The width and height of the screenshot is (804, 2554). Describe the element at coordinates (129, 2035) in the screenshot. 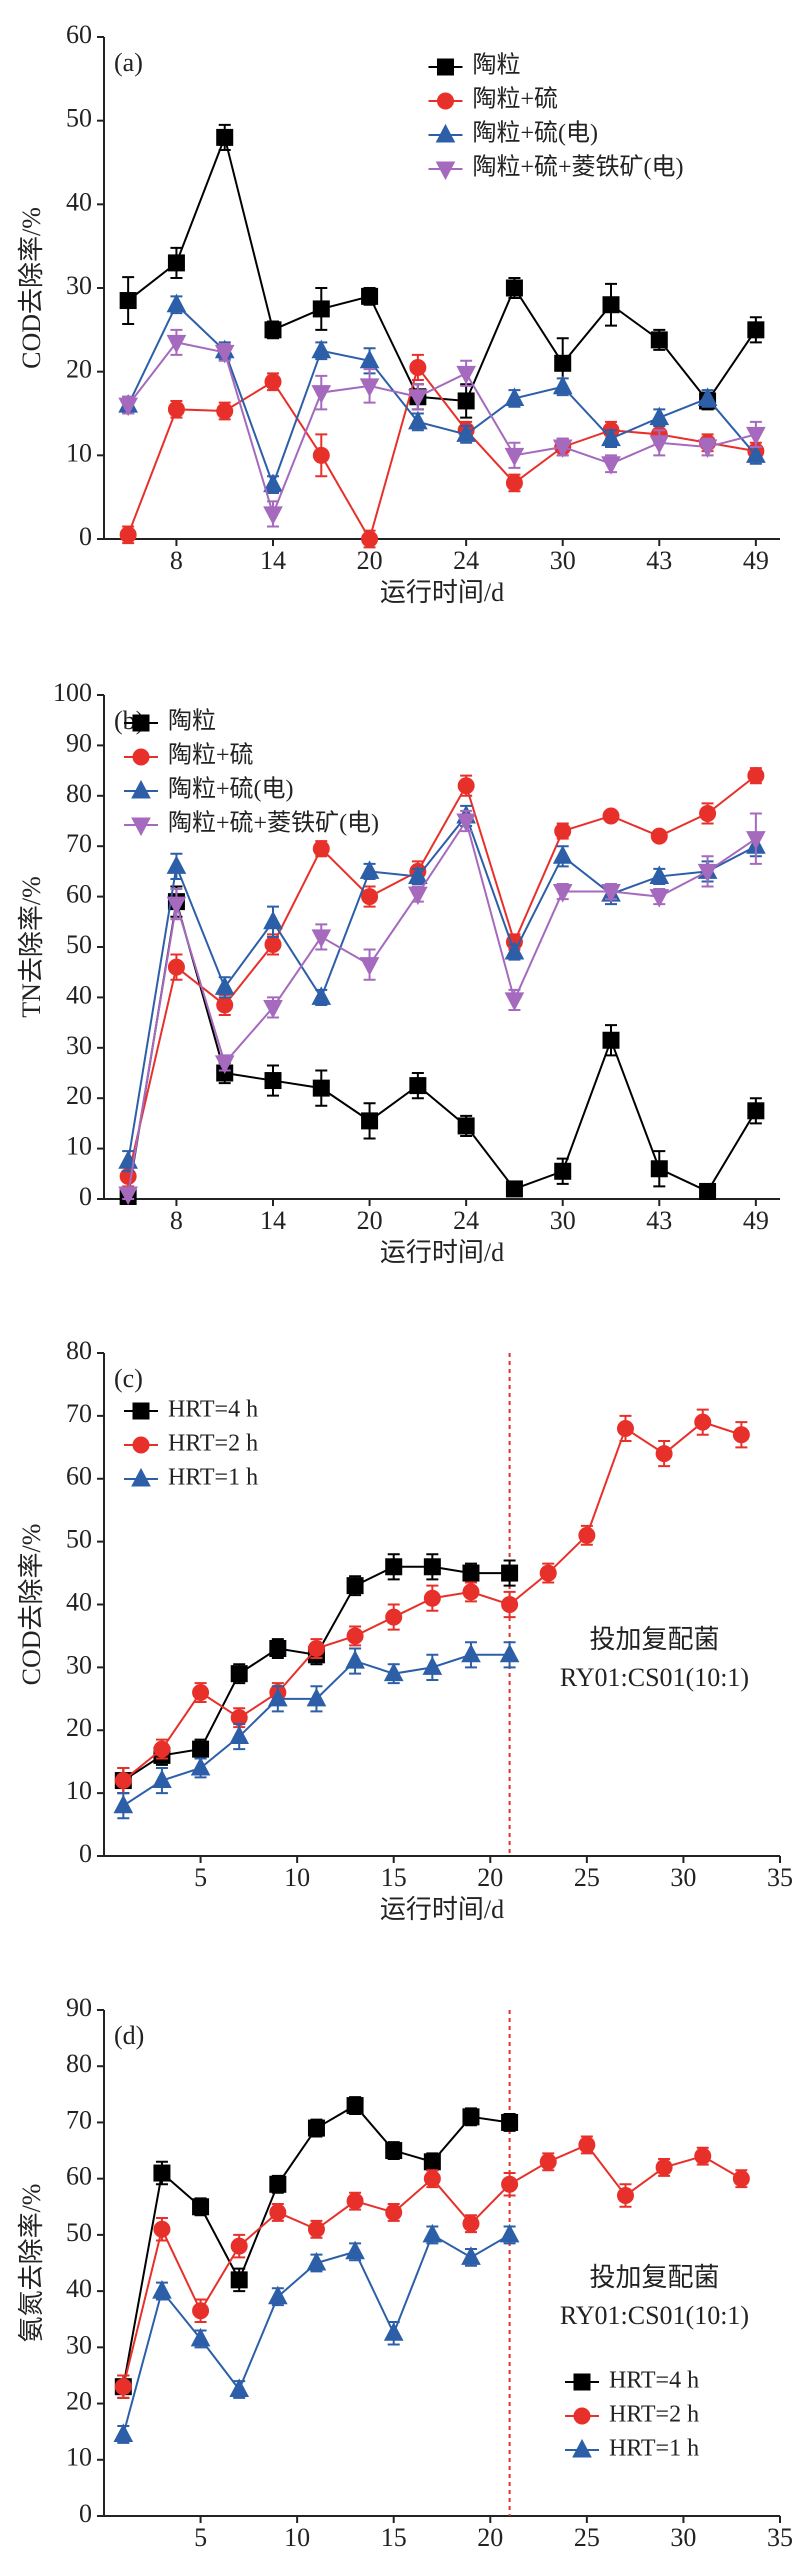

I see `panel-label: (d)` at that location.